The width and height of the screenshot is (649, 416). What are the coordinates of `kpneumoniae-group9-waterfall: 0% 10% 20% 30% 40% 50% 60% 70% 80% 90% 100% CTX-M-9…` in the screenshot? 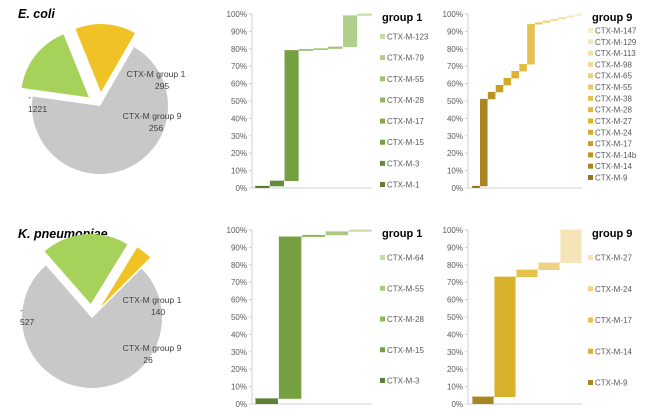 It's located at (538, 317).